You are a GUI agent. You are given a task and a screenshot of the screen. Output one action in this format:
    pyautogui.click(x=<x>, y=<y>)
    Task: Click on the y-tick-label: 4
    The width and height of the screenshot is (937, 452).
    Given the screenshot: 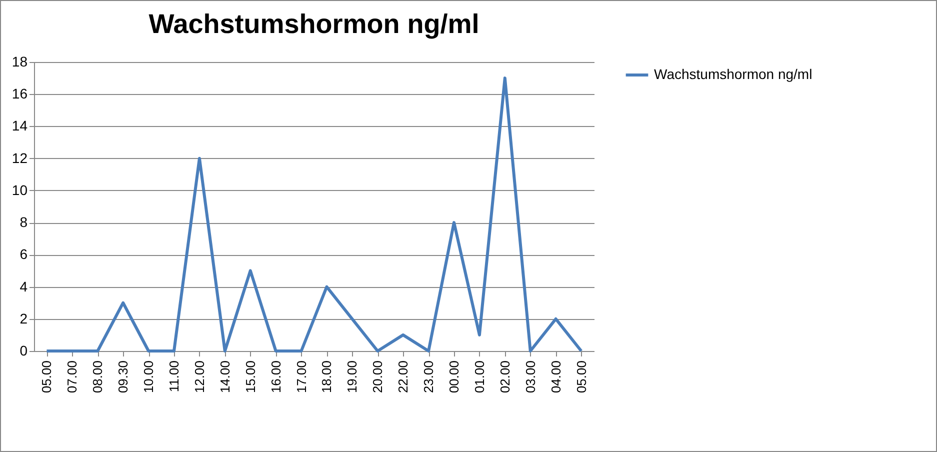 What is the action you would take?
    pyautogui.click(x=24, y=286)
    